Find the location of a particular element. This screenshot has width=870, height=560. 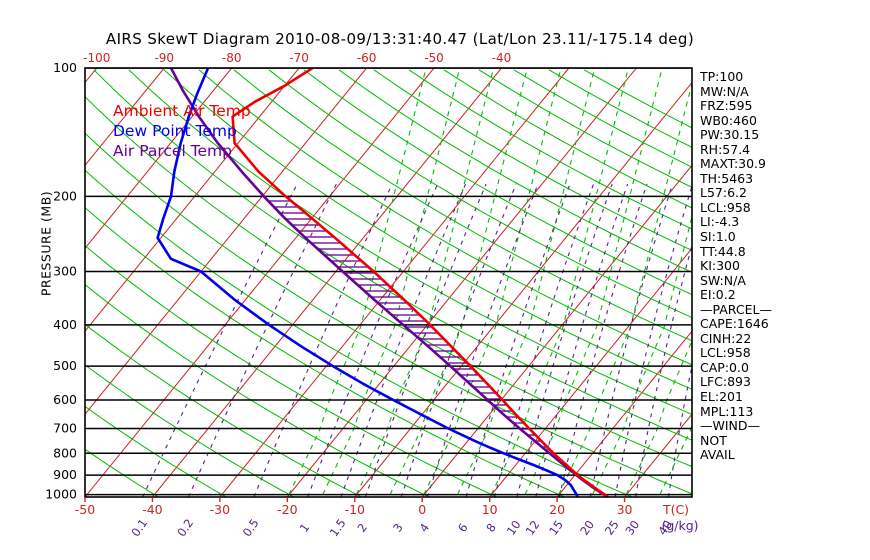

svg-text: 8 is located at coordinates (491, 528).